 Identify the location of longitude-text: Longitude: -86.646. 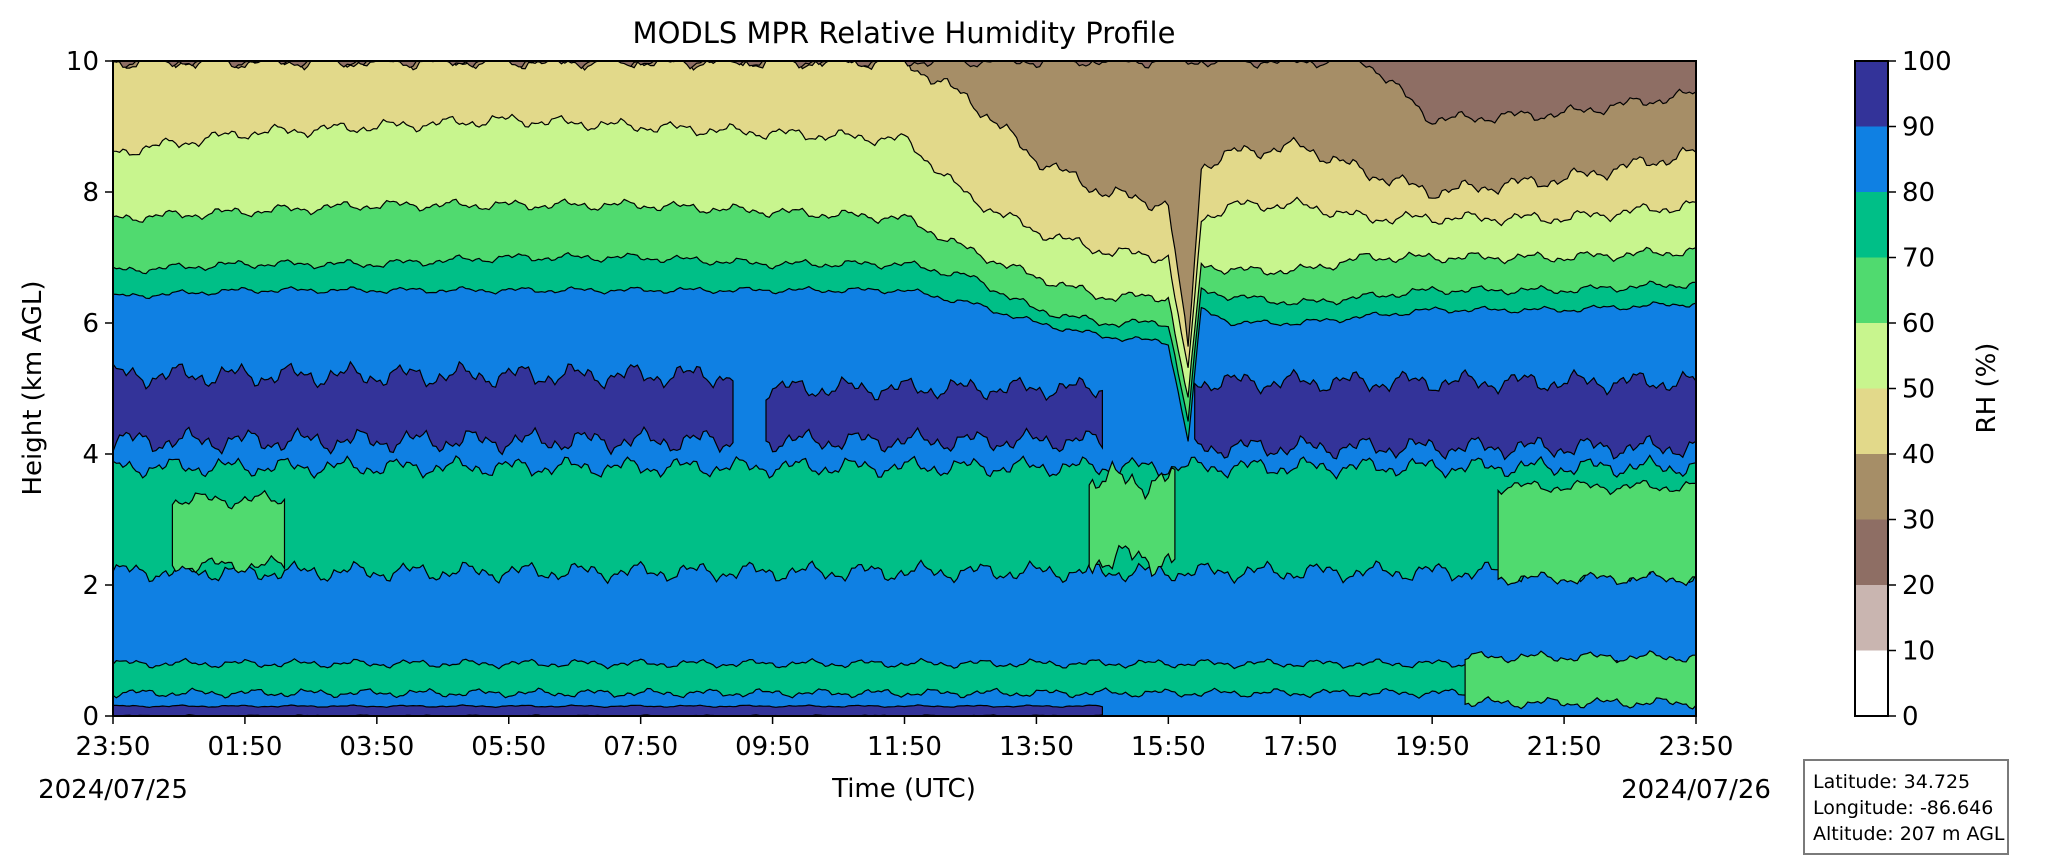
(1903, 808).